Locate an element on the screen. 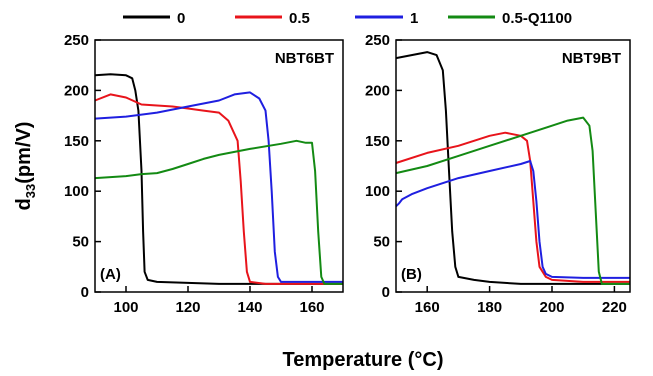 This screenshot has height=376, width=653. legend: 0 0.5 1 0.5-Q1100 is located at coordinates (347, 18).